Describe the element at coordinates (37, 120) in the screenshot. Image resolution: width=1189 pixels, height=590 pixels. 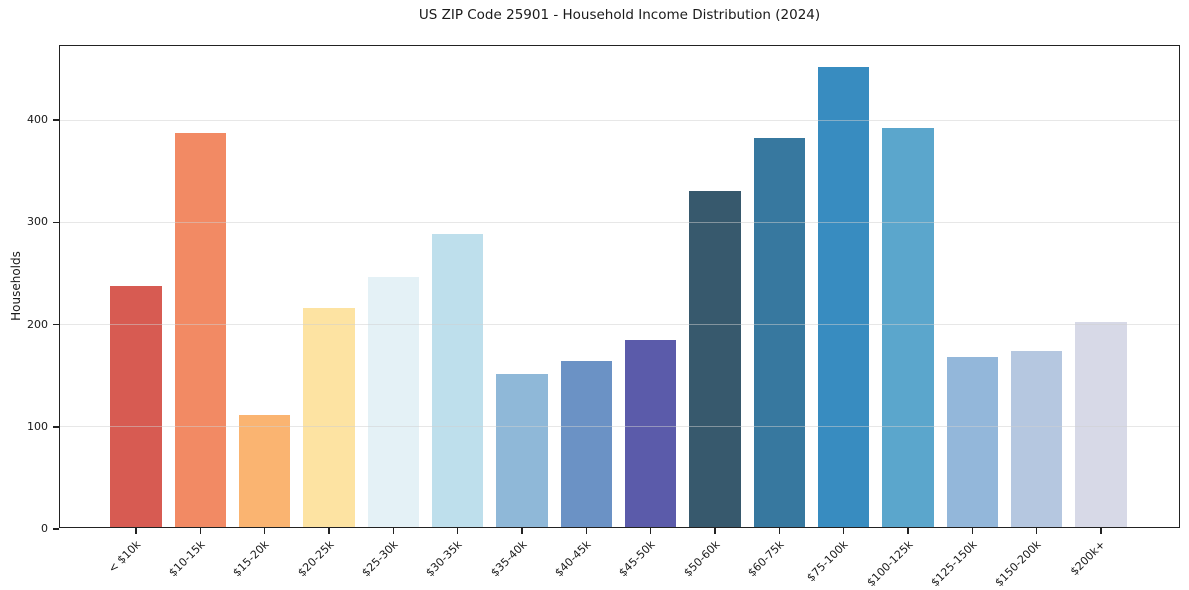
I see `y-tick-label: 400` at that location.